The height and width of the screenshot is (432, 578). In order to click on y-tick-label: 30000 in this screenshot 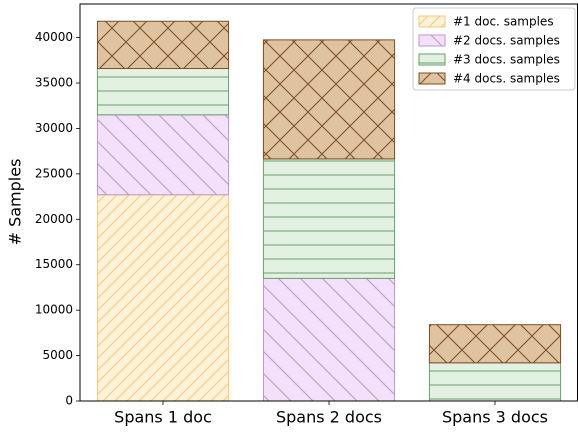, I will do `click(54, 128)`.